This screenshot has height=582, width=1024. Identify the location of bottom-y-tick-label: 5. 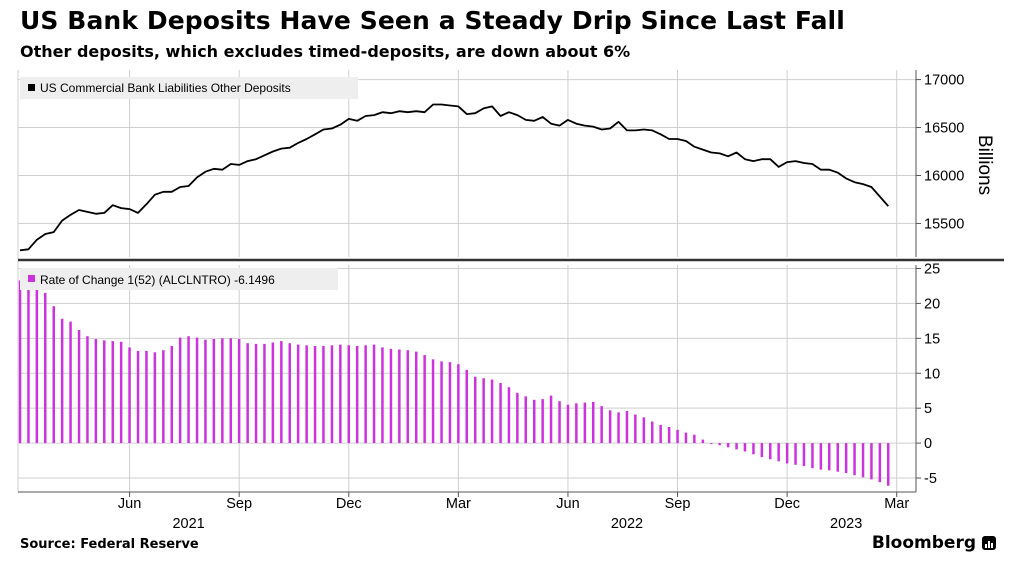
(928, 409).